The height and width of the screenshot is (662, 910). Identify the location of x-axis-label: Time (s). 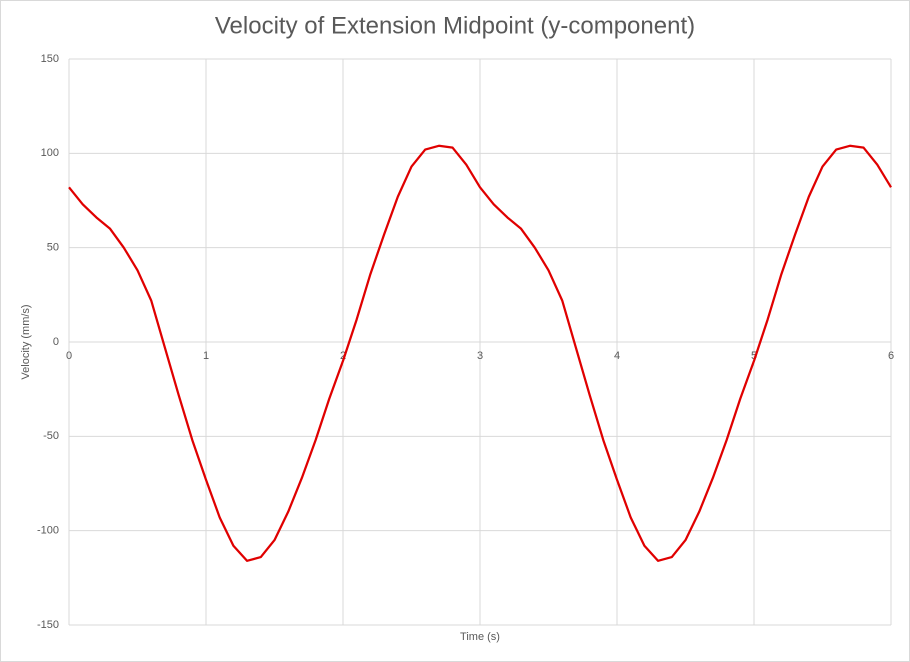
(480, 637).